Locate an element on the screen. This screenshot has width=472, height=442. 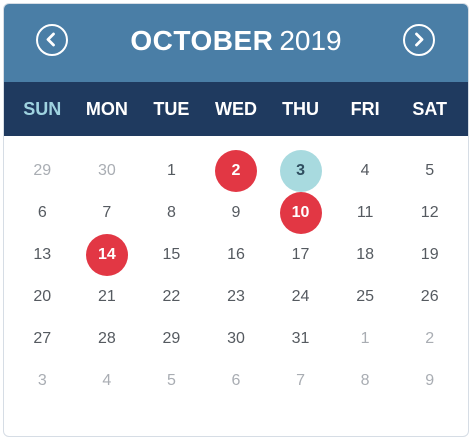
day-number: 28 is located at coordinates (106, 338).